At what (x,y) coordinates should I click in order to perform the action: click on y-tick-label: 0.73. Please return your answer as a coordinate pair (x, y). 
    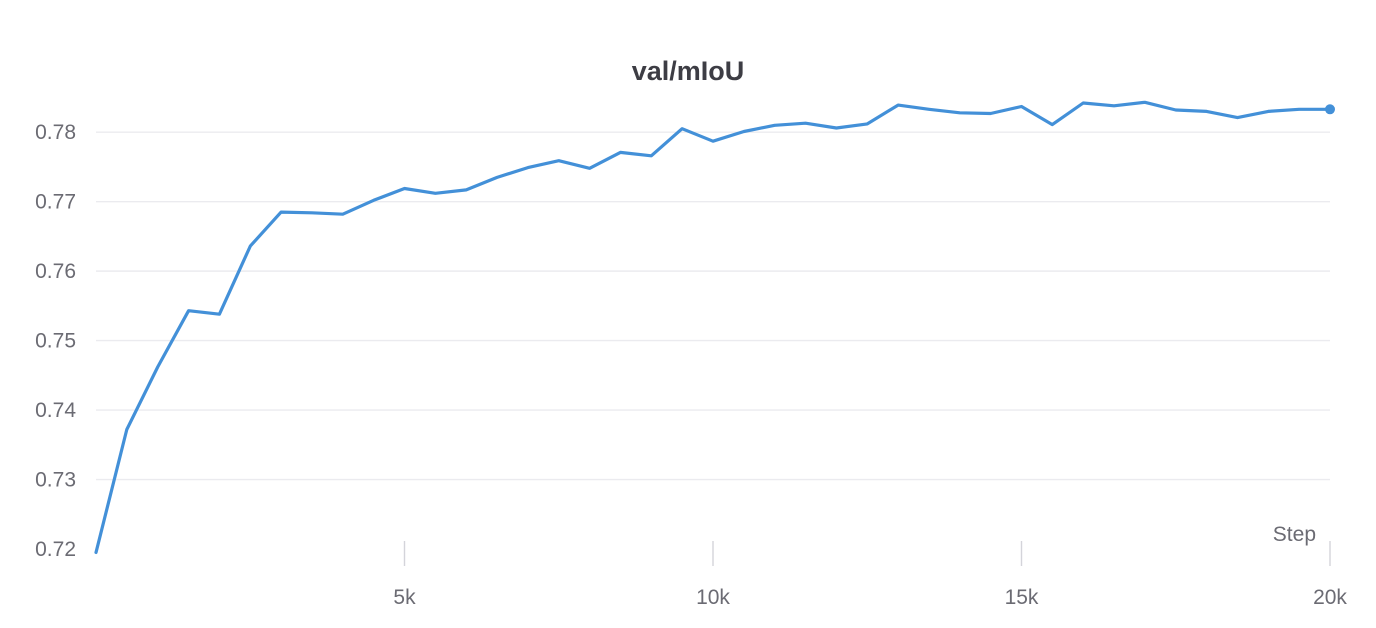
    Looking at the image, I should click on (55, 480).